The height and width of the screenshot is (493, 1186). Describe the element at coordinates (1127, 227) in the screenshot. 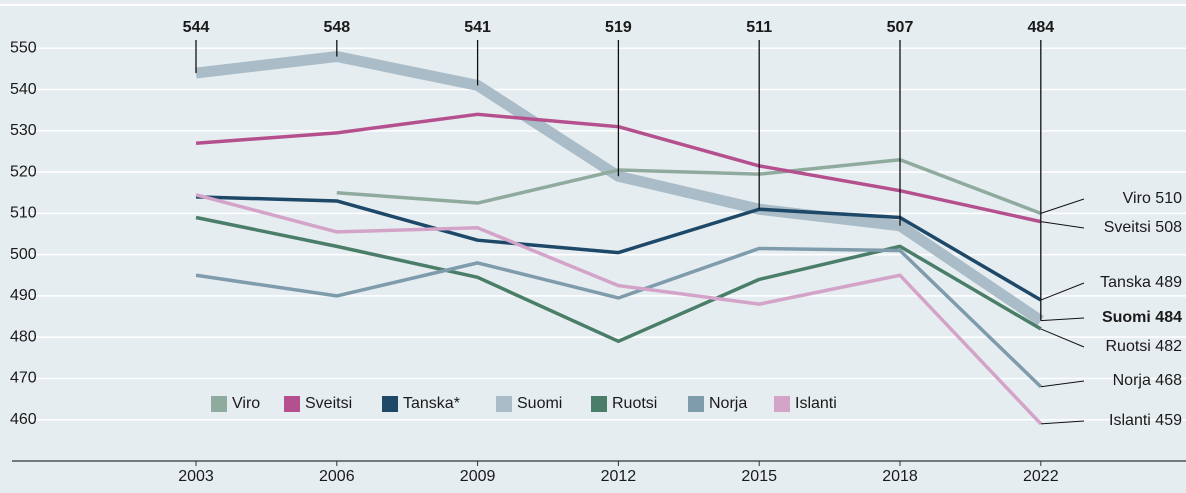

I see `end-label-name: Sveitsi` at that location.